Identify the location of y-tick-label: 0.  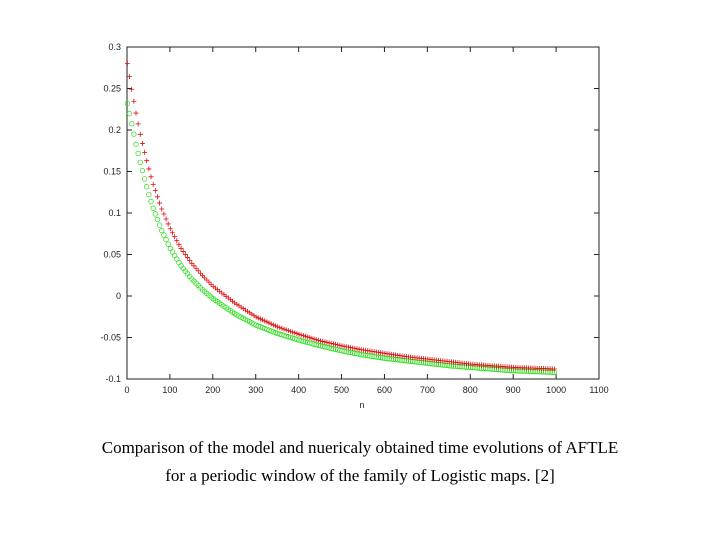
(118, 296).